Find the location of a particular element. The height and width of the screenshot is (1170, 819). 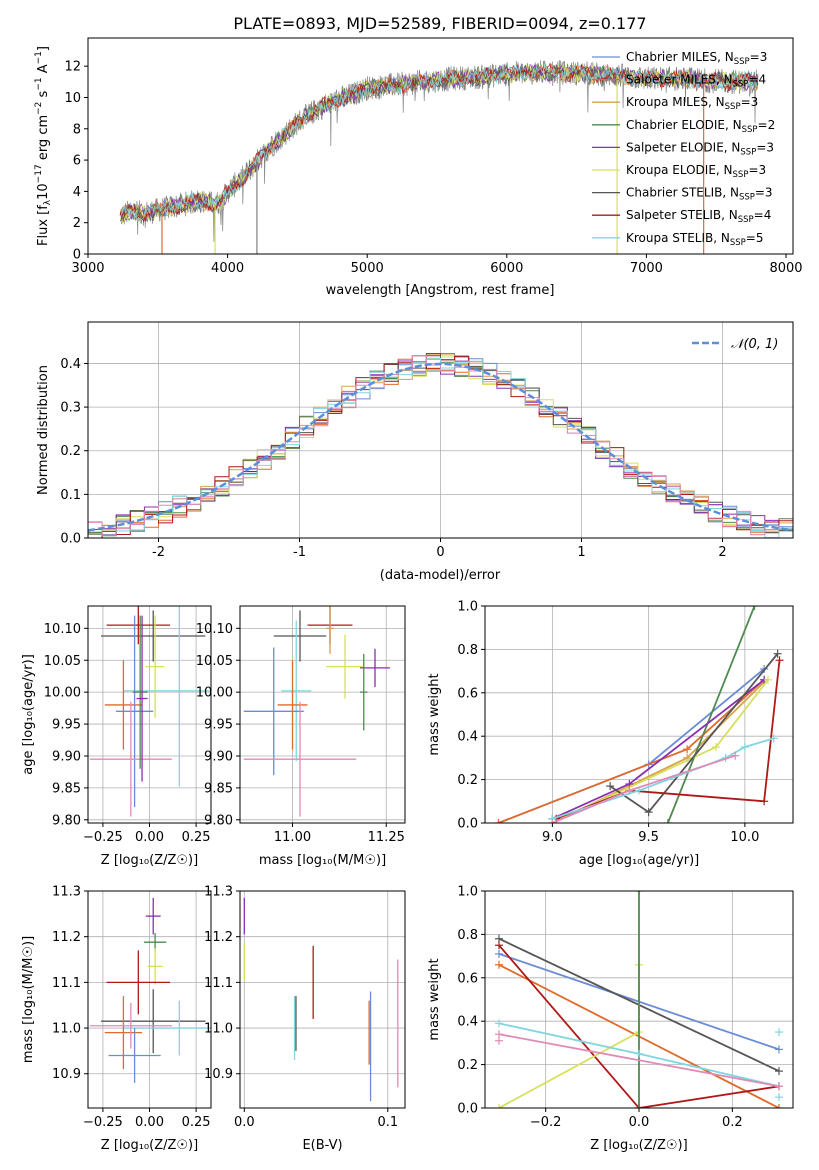

histogram-pink is located at coordinates (440, 445).